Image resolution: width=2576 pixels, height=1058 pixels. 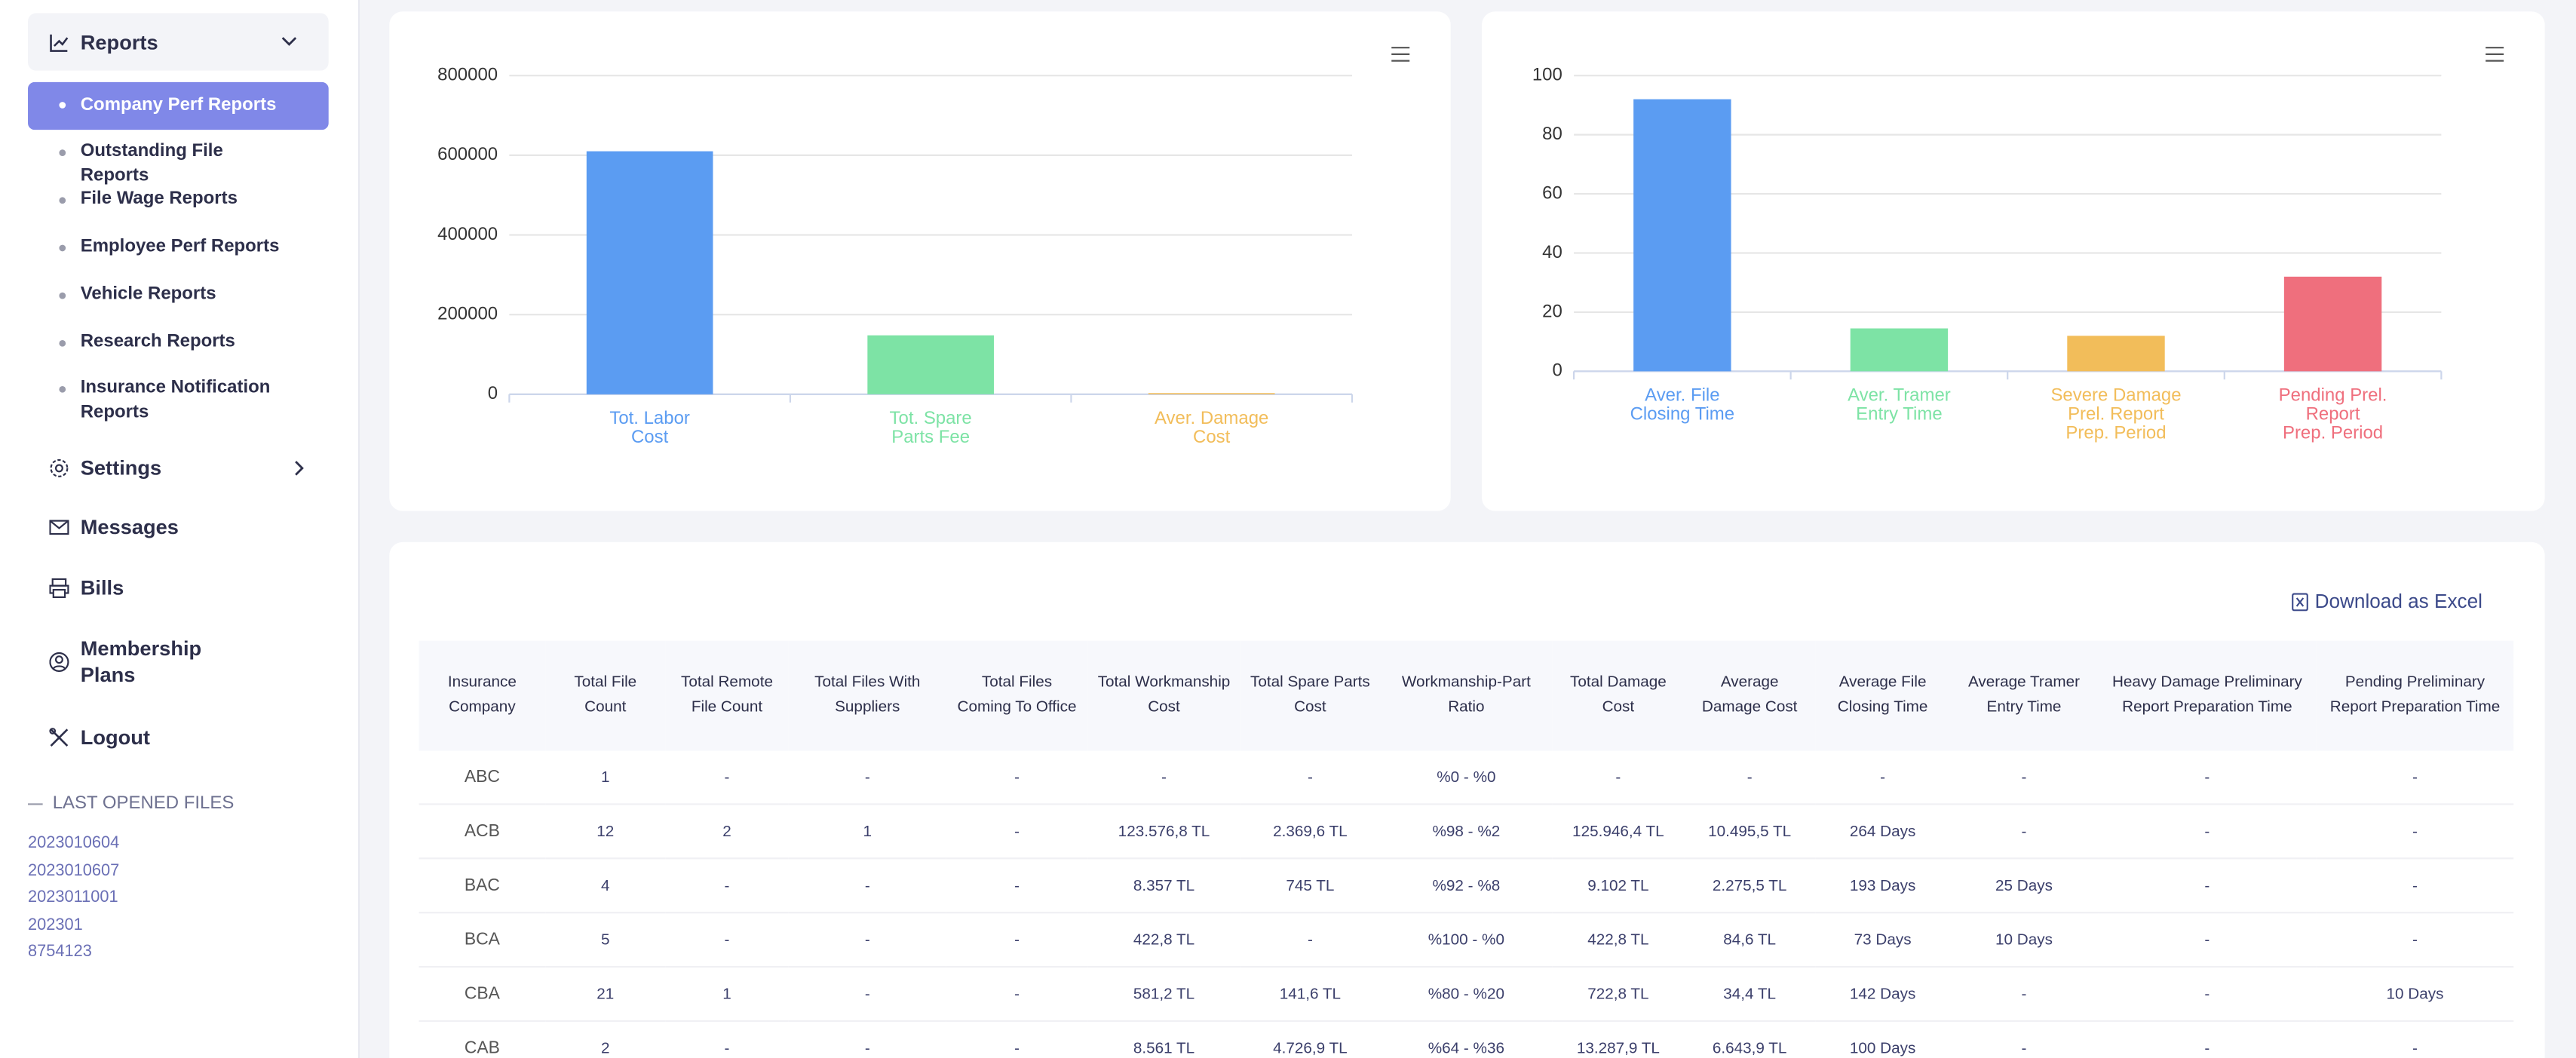 What do you see at coordinates (2115, 395) in the screenshot?
I see `x-tick-label: Severe Damage` at bounding box center [2115, 395].